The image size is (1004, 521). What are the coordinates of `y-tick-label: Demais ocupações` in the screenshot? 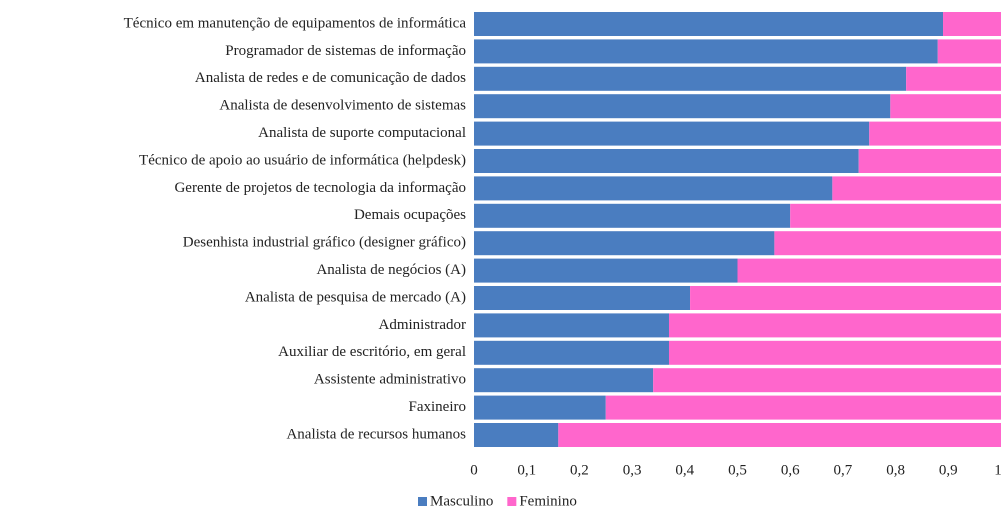 It's located at (410, 215).